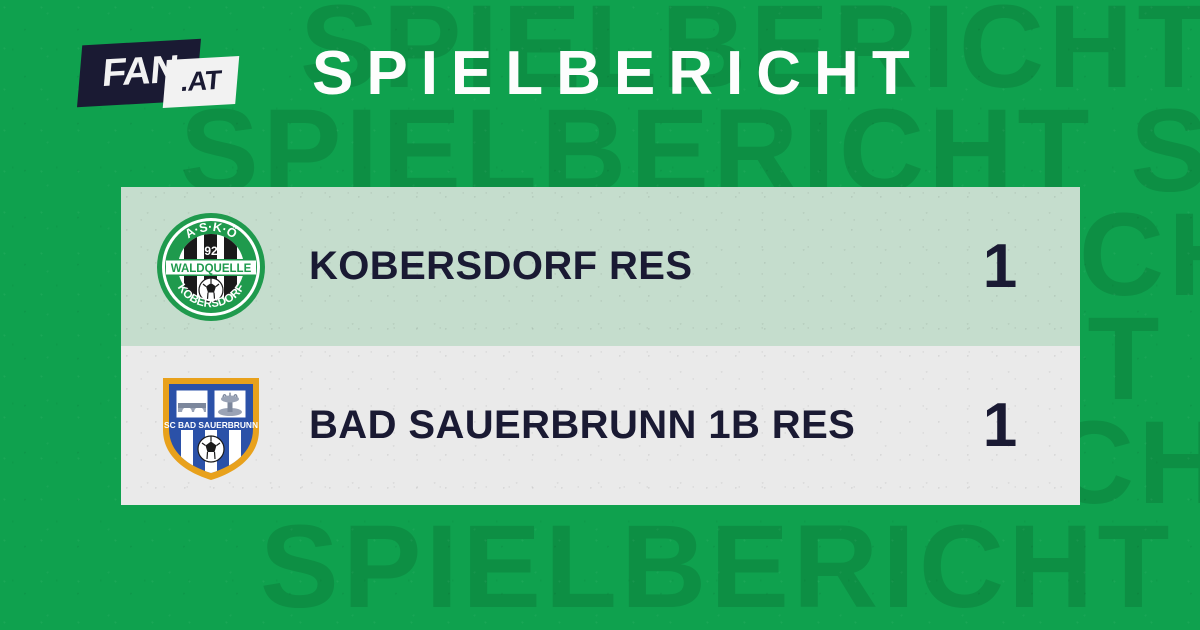 The width and height of the screenshot is (1200, 630). I want to click on away-team-score: 1, so click(1000, 425).